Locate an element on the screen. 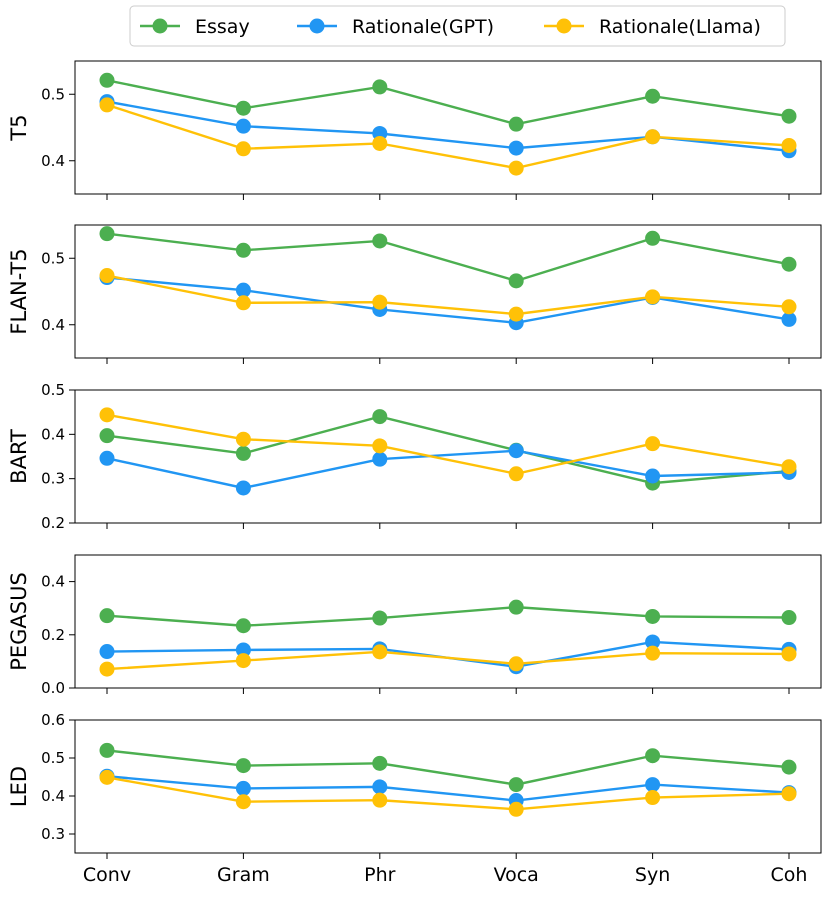 The width and height of the screenshot is (830, 897). legend-label: Rationale(GPT) is located at coordinates (423, 27).